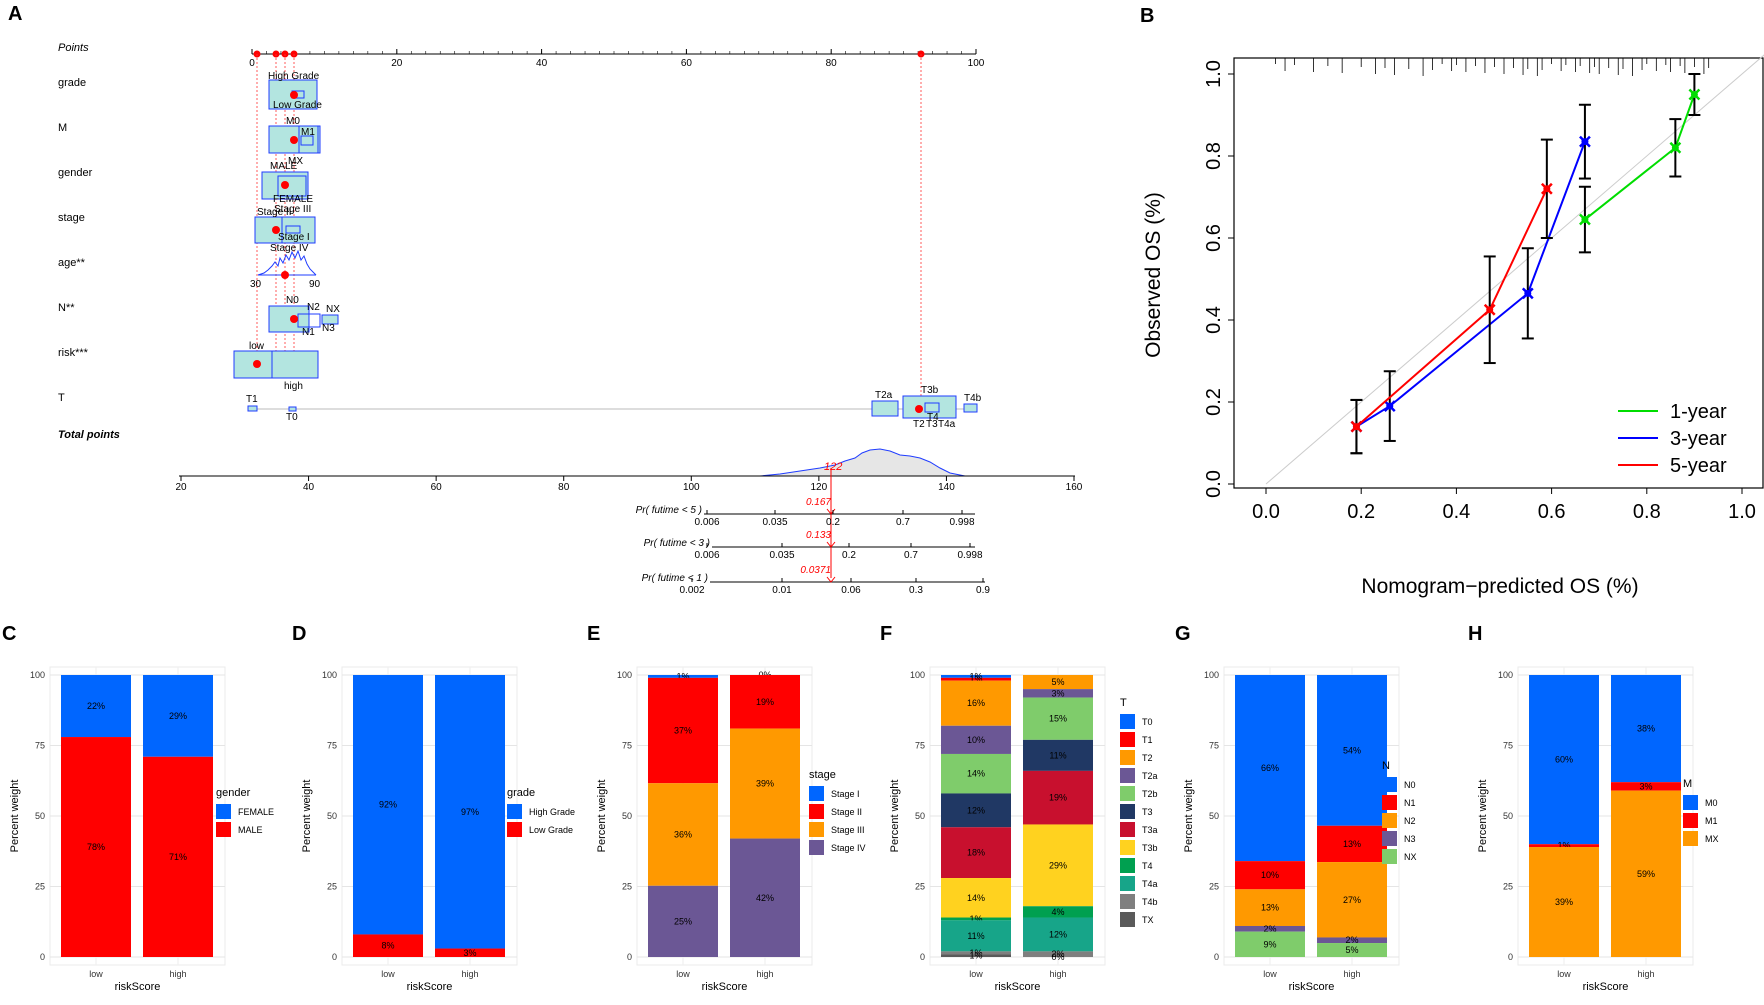 The image size is (1764, 1005). What do you see at coordinates (72, 83) in the screenshot?
I see `row-label-grade: grade` at bounding box center [72, 83].